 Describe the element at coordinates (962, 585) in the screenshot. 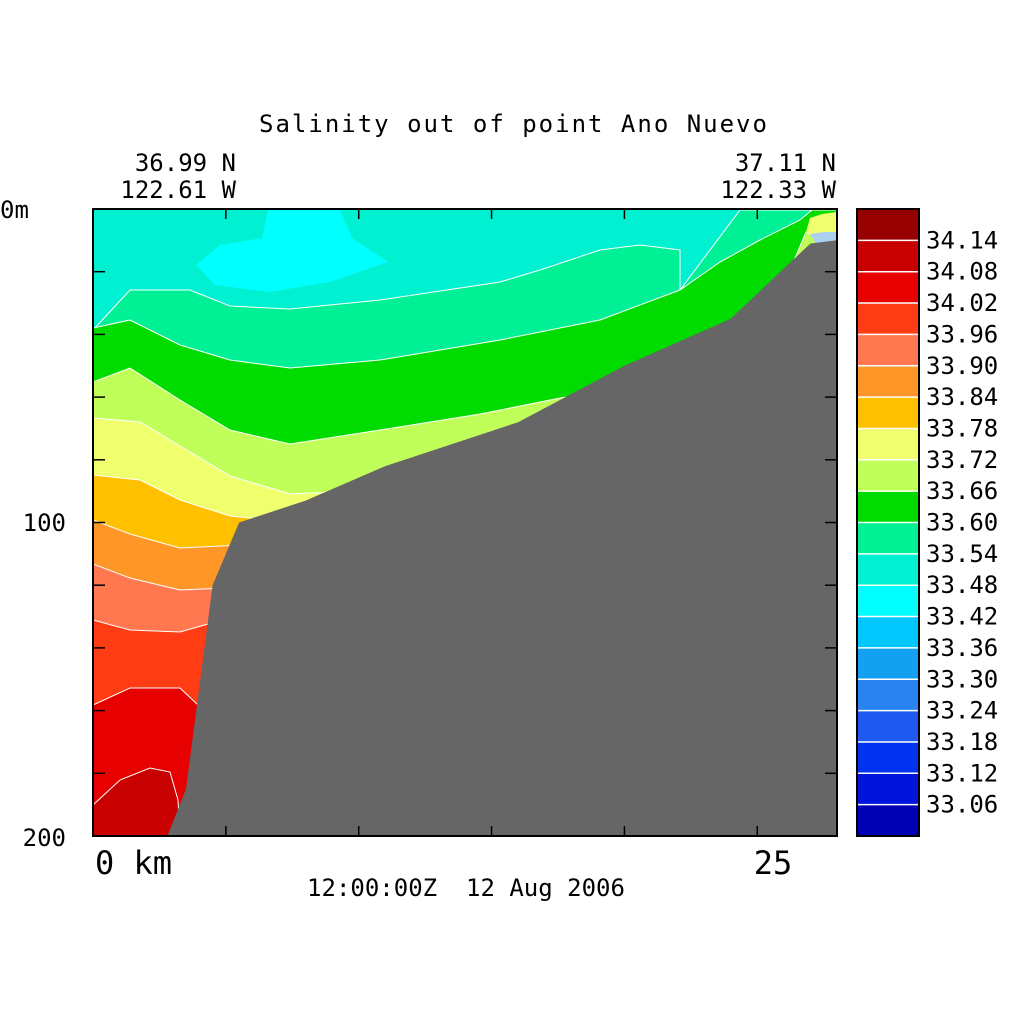

I see `colorbar-level-label: 33.48` at that location.